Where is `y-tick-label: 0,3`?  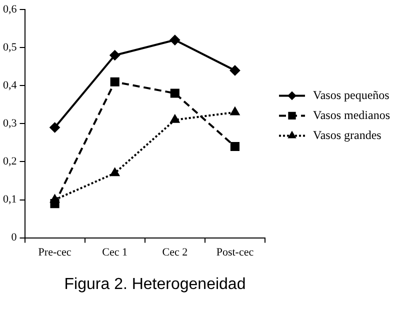 y-tick-label: 0,3 is located at coordinates (10, 124).